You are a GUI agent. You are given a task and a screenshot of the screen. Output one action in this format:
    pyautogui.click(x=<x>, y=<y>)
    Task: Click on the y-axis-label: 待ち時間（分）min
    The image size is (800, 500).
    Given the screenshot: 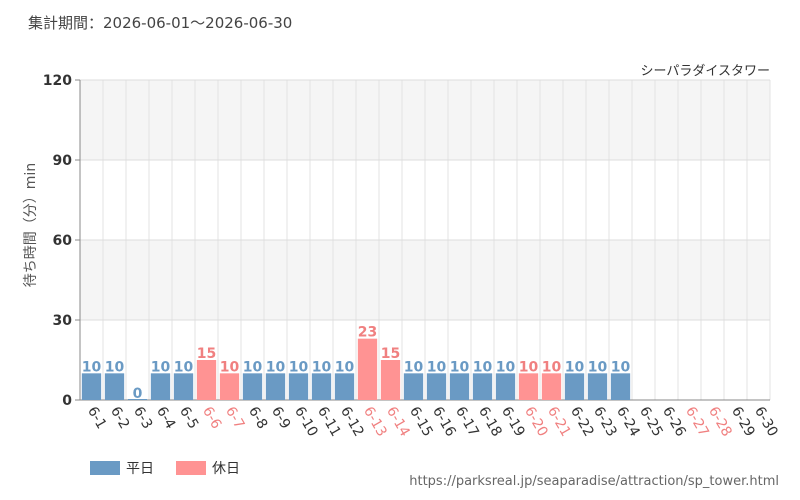 What is the action you would take?
    pyautogui.click(x=31, y=225)
    